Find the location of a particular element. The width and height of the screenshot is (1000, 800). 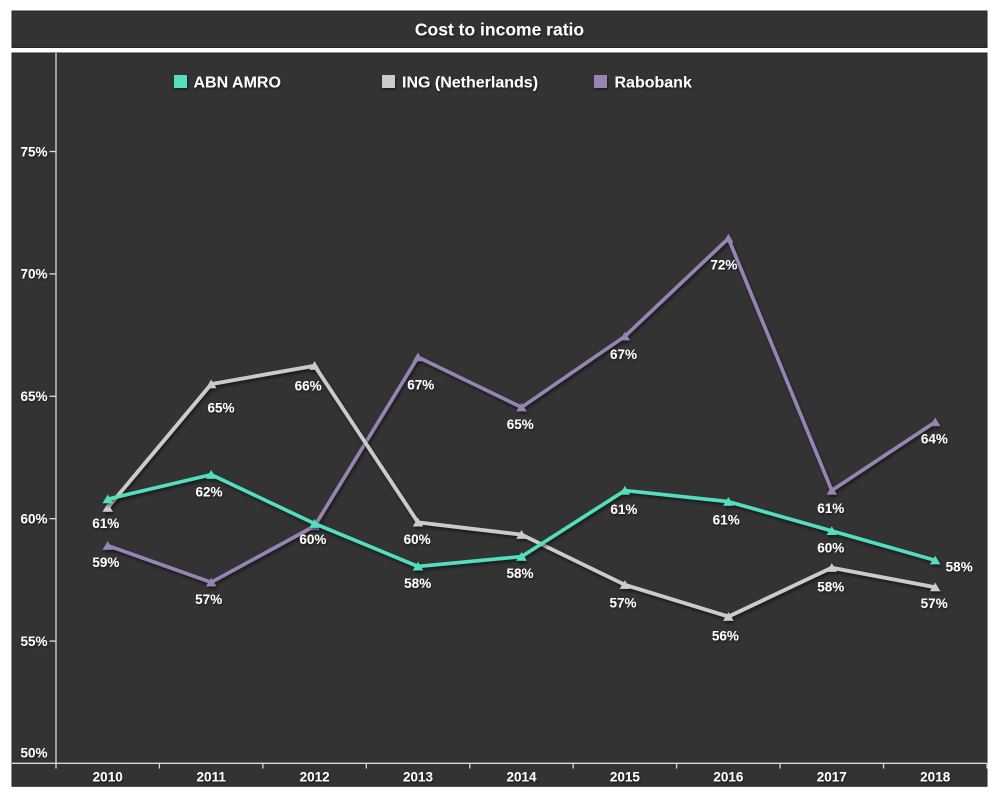

svg-text: 2011 is located at coordinates (212, 776).